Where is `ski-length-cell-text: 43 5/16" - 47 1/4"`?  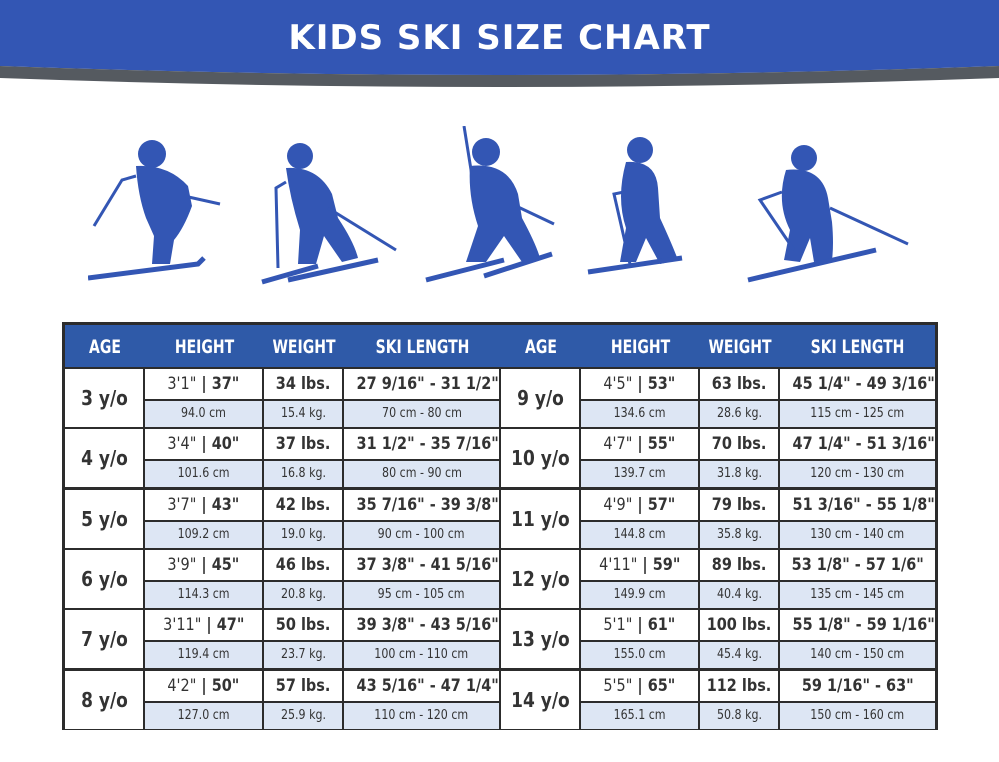 ski-length-cell-text: 43 5/16" - 47 1/4" is located at coordinates (427, 685).